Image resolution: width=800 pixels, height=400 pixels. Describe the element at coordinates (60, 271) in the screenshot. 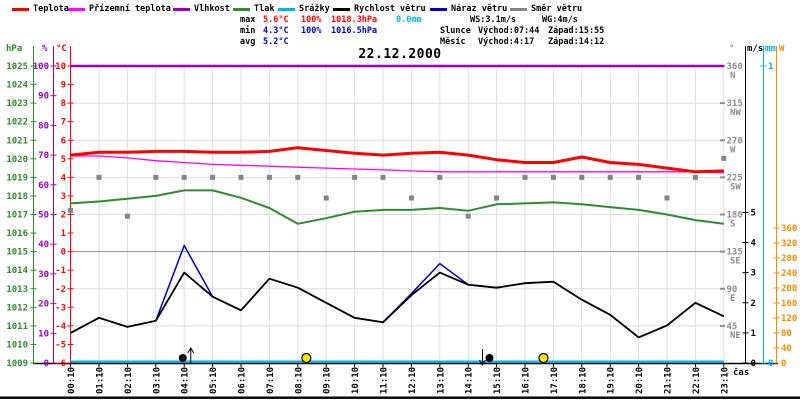

I see `svg-text: -1` at that location.